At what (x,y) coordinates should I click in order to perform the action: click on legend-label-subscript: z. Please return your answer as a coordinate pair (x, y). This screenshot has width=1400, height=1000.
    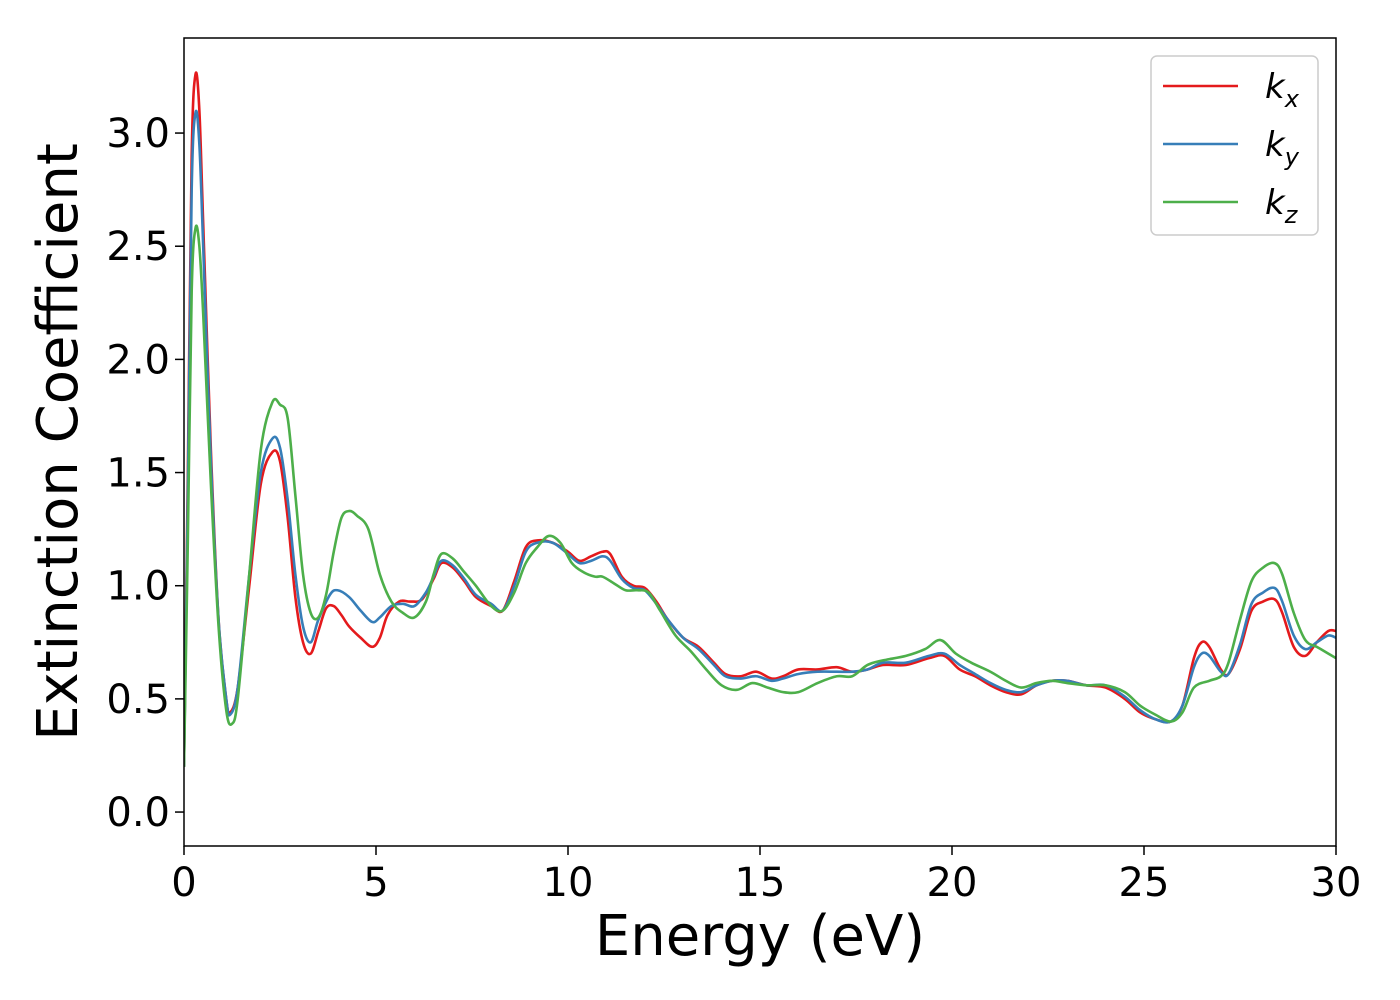
    Looking at the image, I should click on (1291, 215).